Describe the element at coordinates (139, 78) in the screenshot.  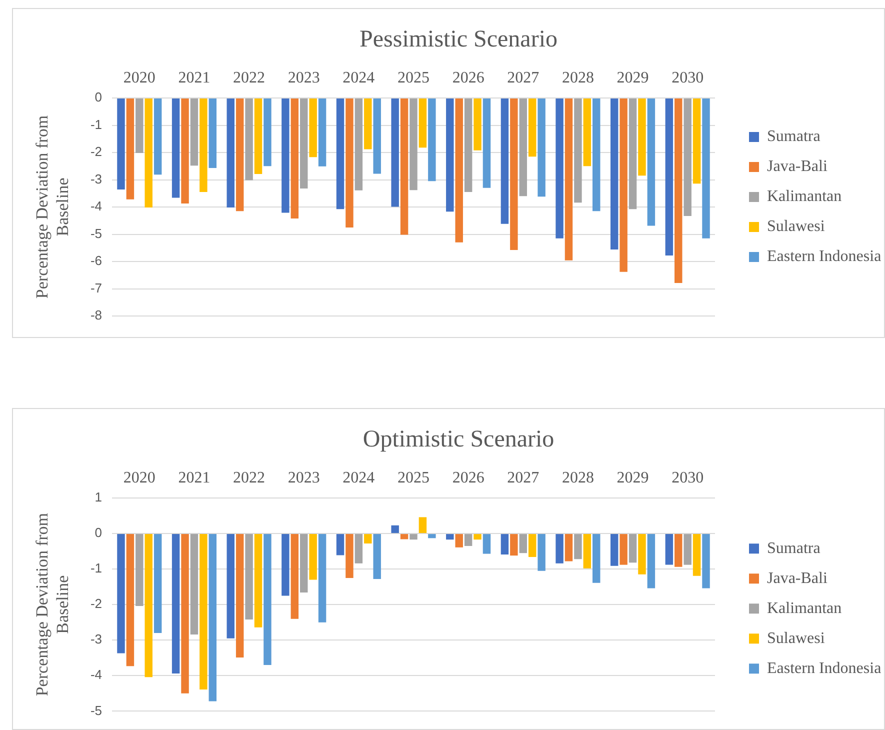
I see `x-tick-label: 2020` at that location.